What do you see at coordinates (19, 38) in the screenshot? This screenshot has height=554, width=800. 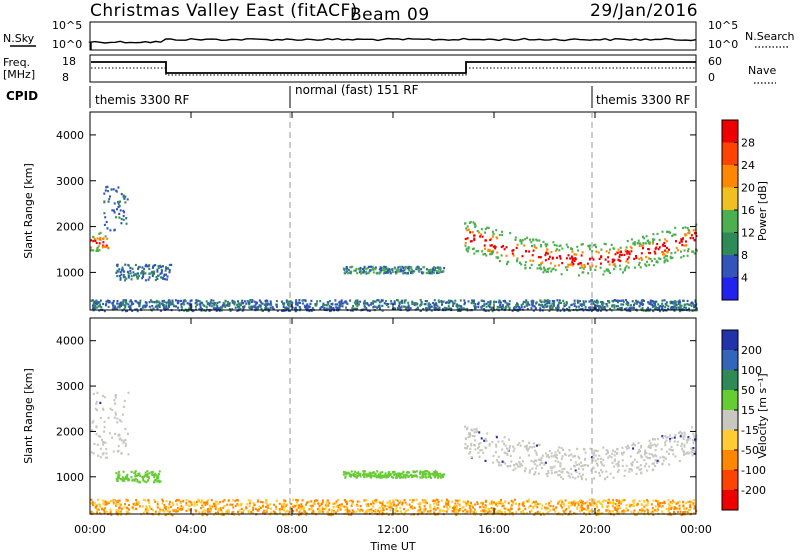 I see `nsky-label: N.Sky` at bounding box center [19, 38].